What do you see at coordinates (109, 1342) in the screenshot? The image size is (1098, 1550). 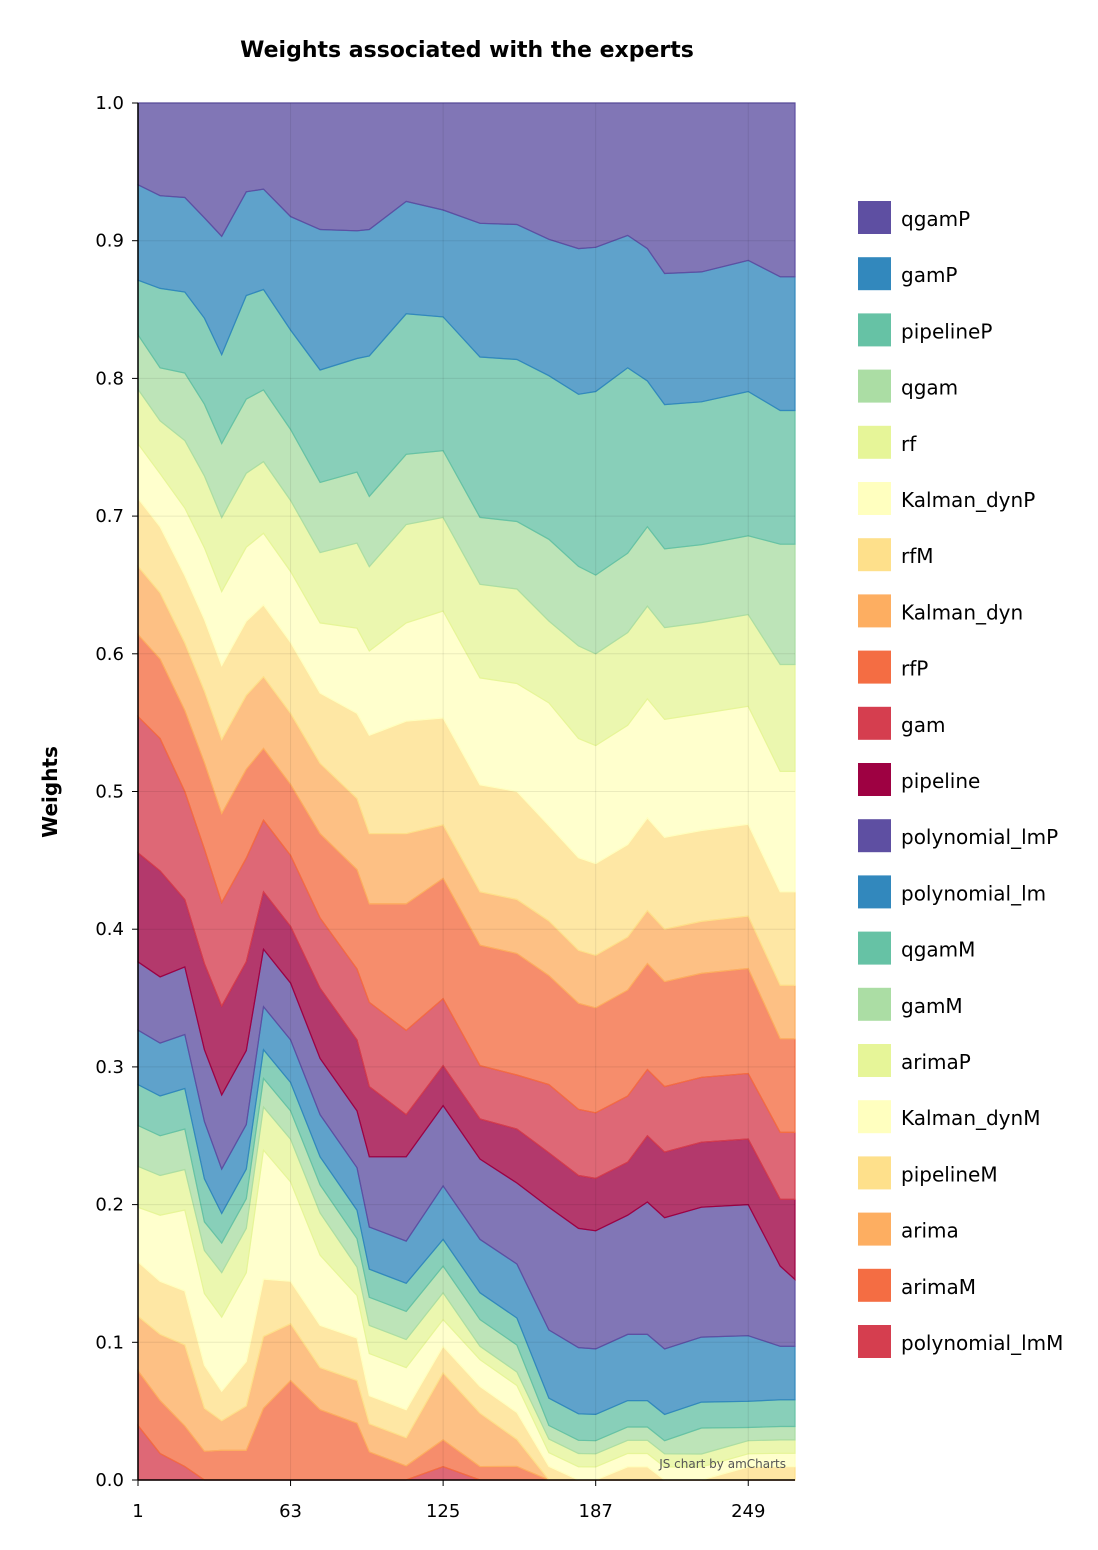 I see `y-tick-label: 0.1` at bounding box center [109, 1342].